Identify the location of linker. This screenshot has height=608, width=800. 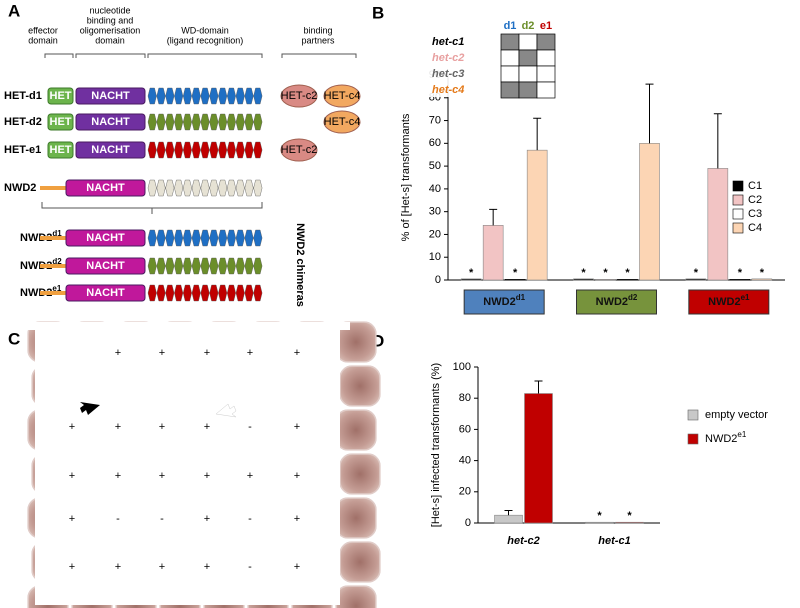
(53, 293).